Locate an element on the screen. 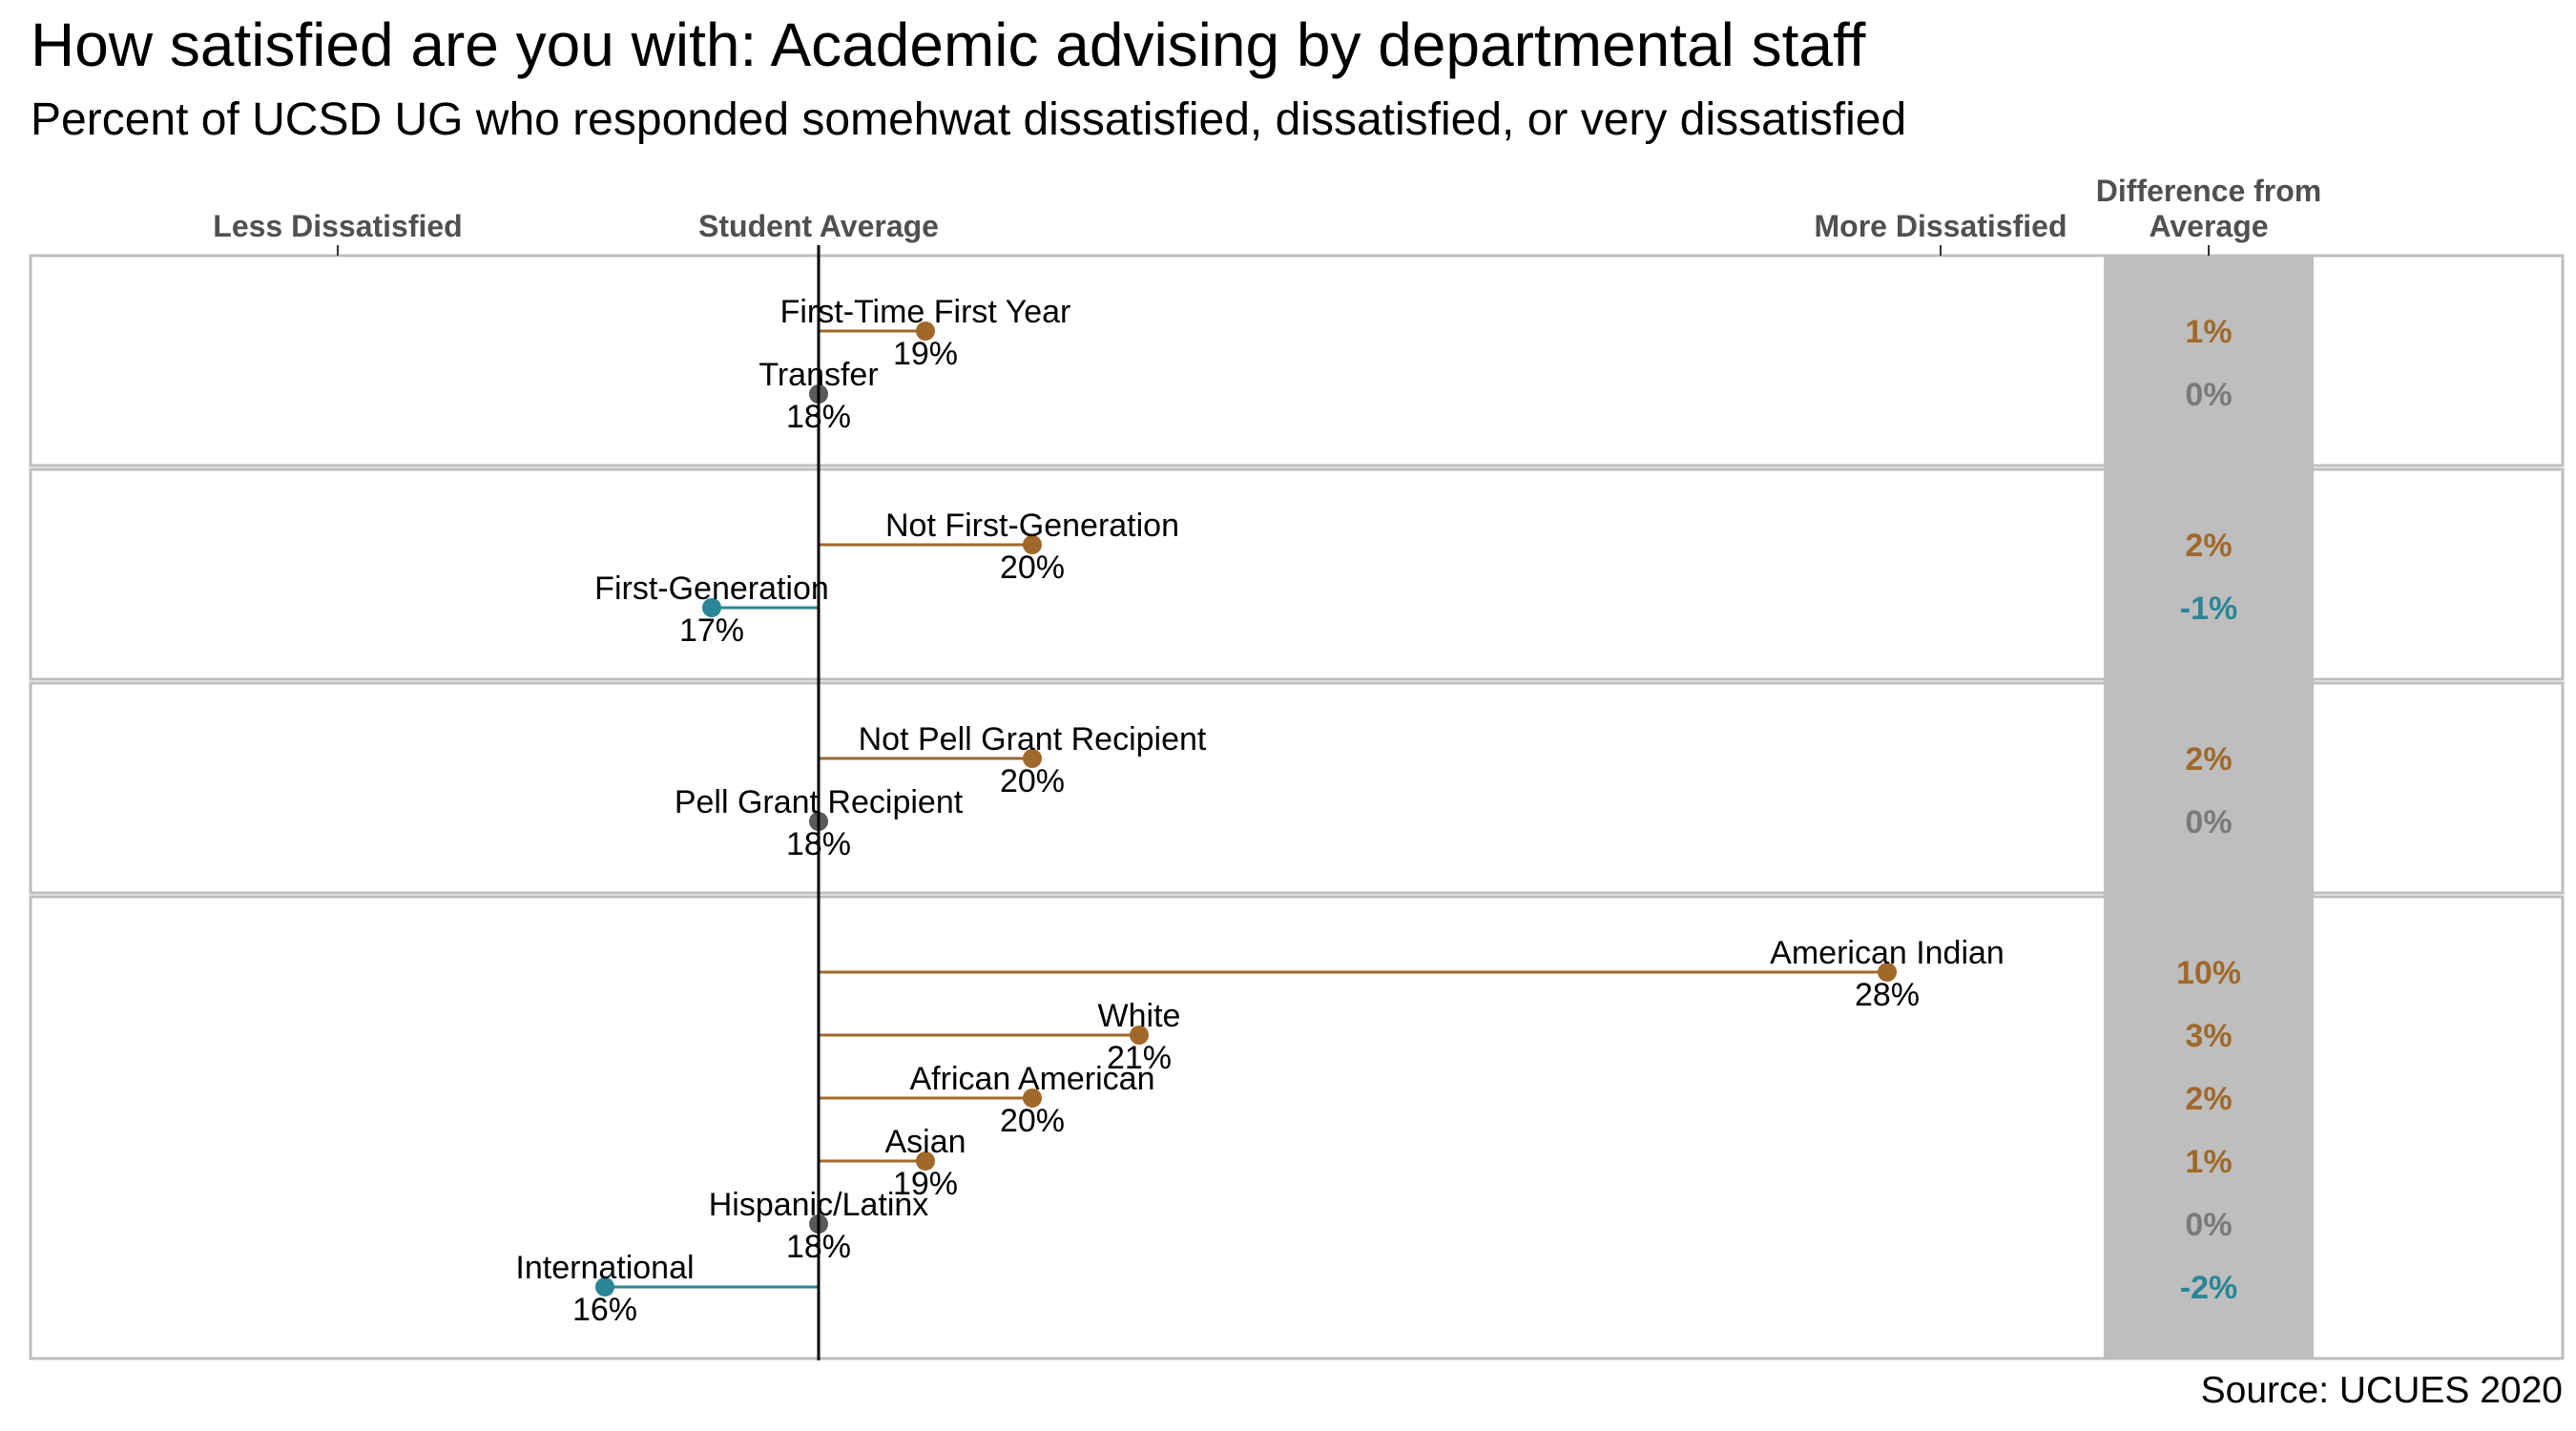 The height and width of the screenshot is (1431, 2576). category-label: African American is located at coordinates (1032, 1079).